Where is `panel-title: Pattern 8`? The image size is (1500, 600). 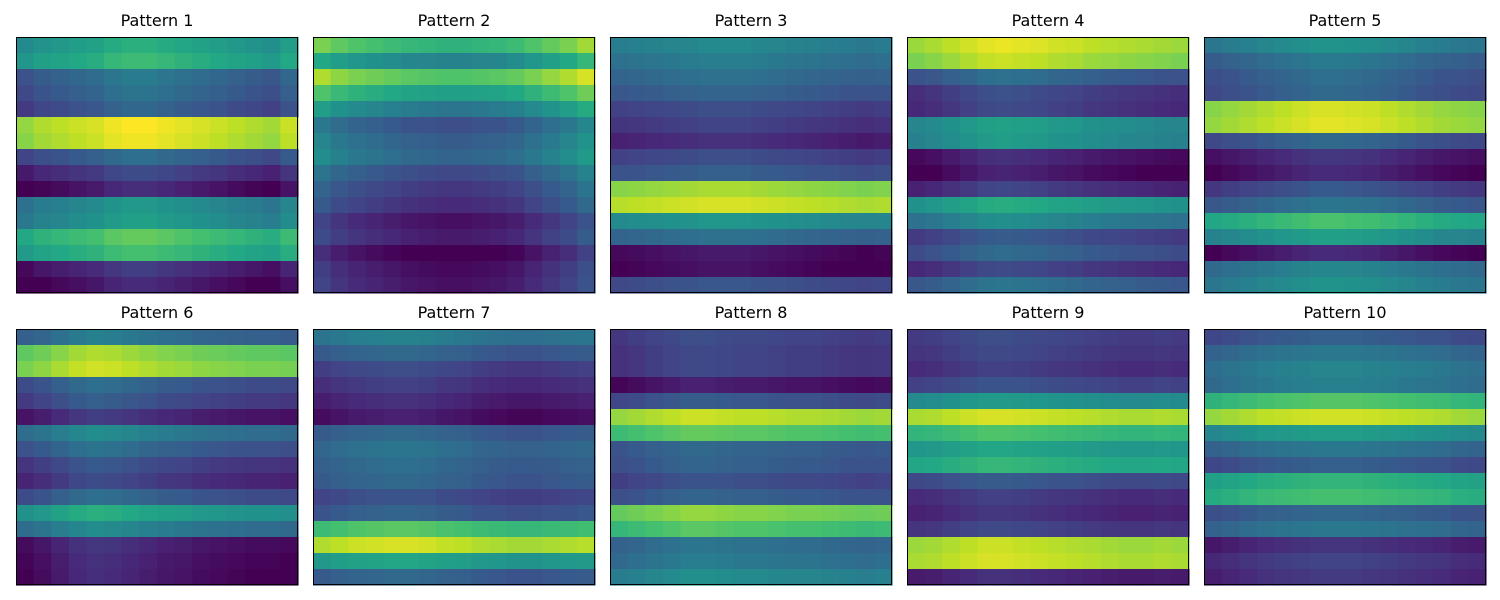 panel-title: Pattern 8 is located at coordinates (751, 312).